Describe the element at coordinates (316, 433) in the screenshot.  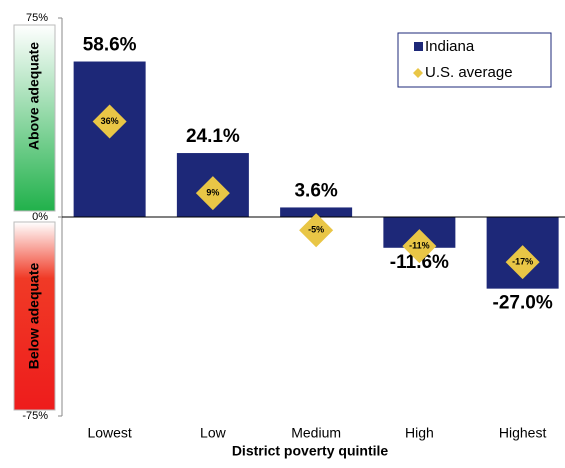
I see `x-tick-label: Medium` at that location.